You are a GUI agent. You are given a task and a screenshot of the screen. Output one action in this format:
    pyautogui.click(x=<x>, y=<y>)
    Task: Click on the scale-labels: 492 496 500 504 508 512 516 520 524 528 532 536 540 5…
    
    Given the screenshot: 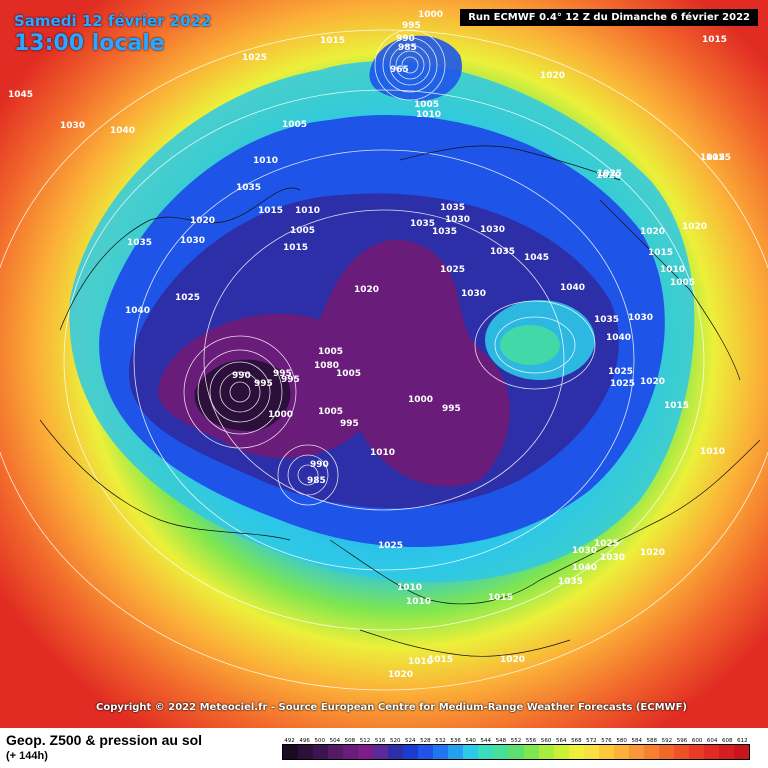 What is the action you would take?
    pyautogui.click(x=516, y=741)
    